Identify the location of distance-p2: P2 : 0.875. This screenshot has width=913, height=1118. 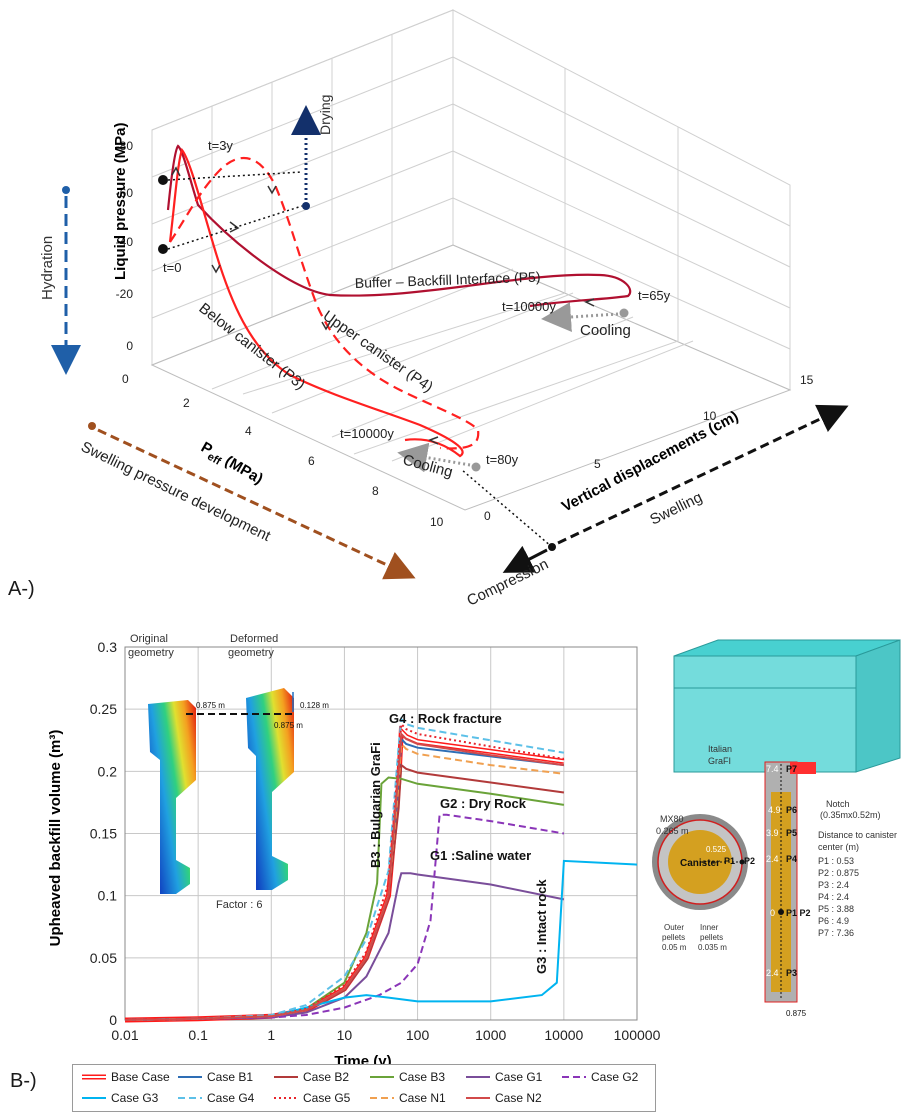
(838, 873).